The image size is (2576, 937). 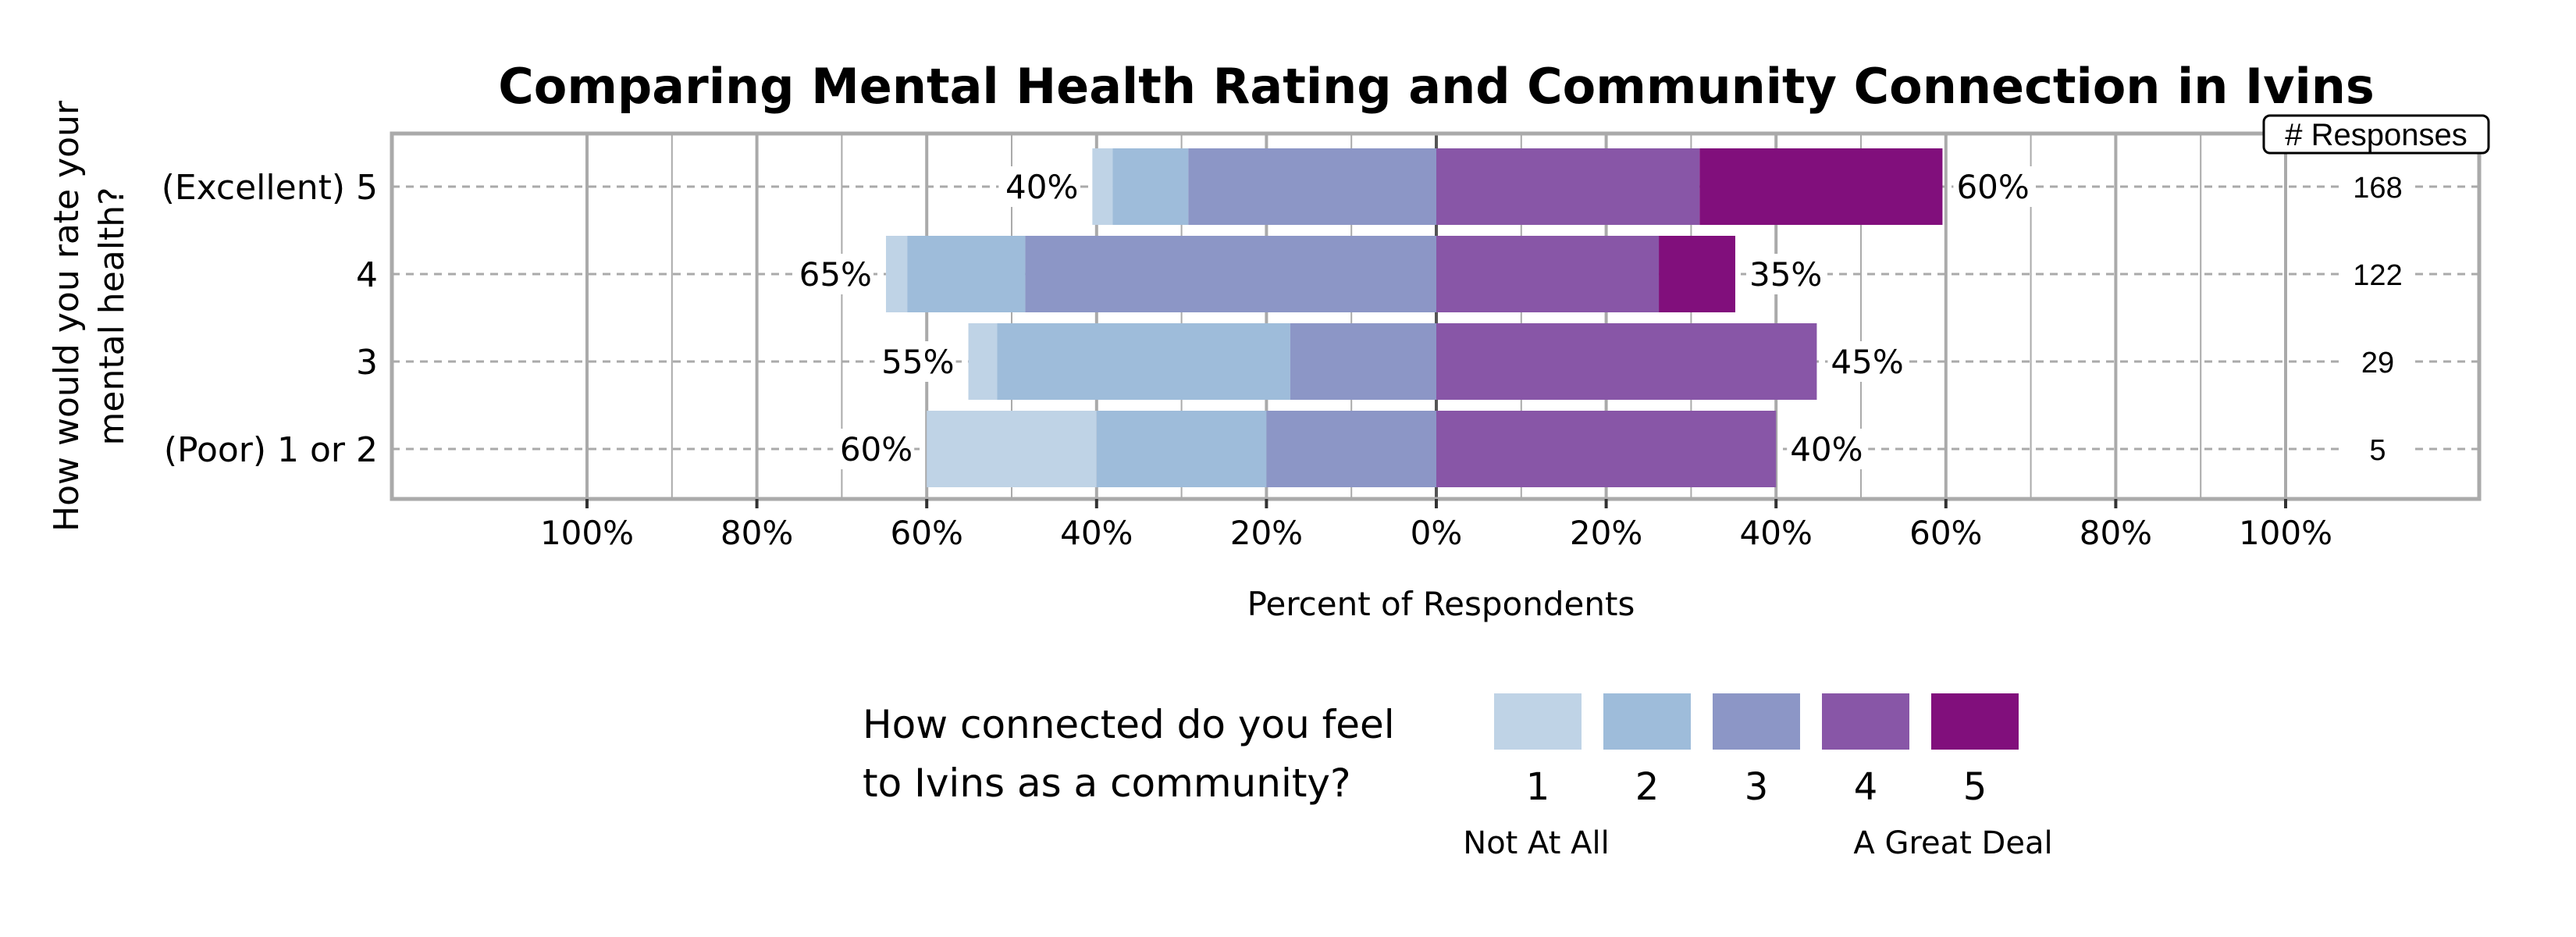 I want to click on right-percent-label: 45%, so click(x=1867, y=362).